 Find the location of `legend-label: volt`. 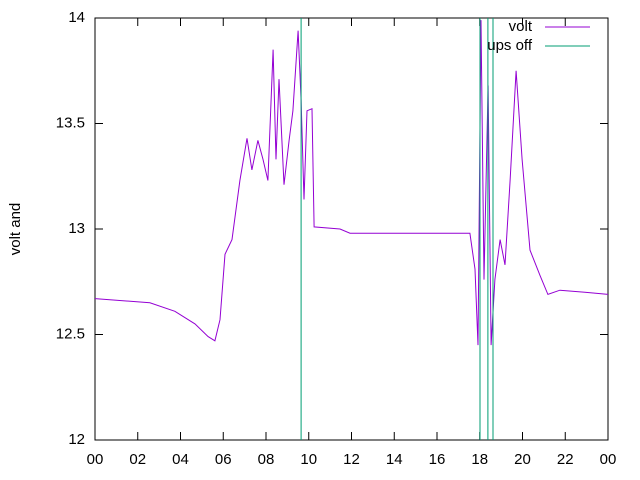

legend-label: volt is located at coordinates (521, 26).